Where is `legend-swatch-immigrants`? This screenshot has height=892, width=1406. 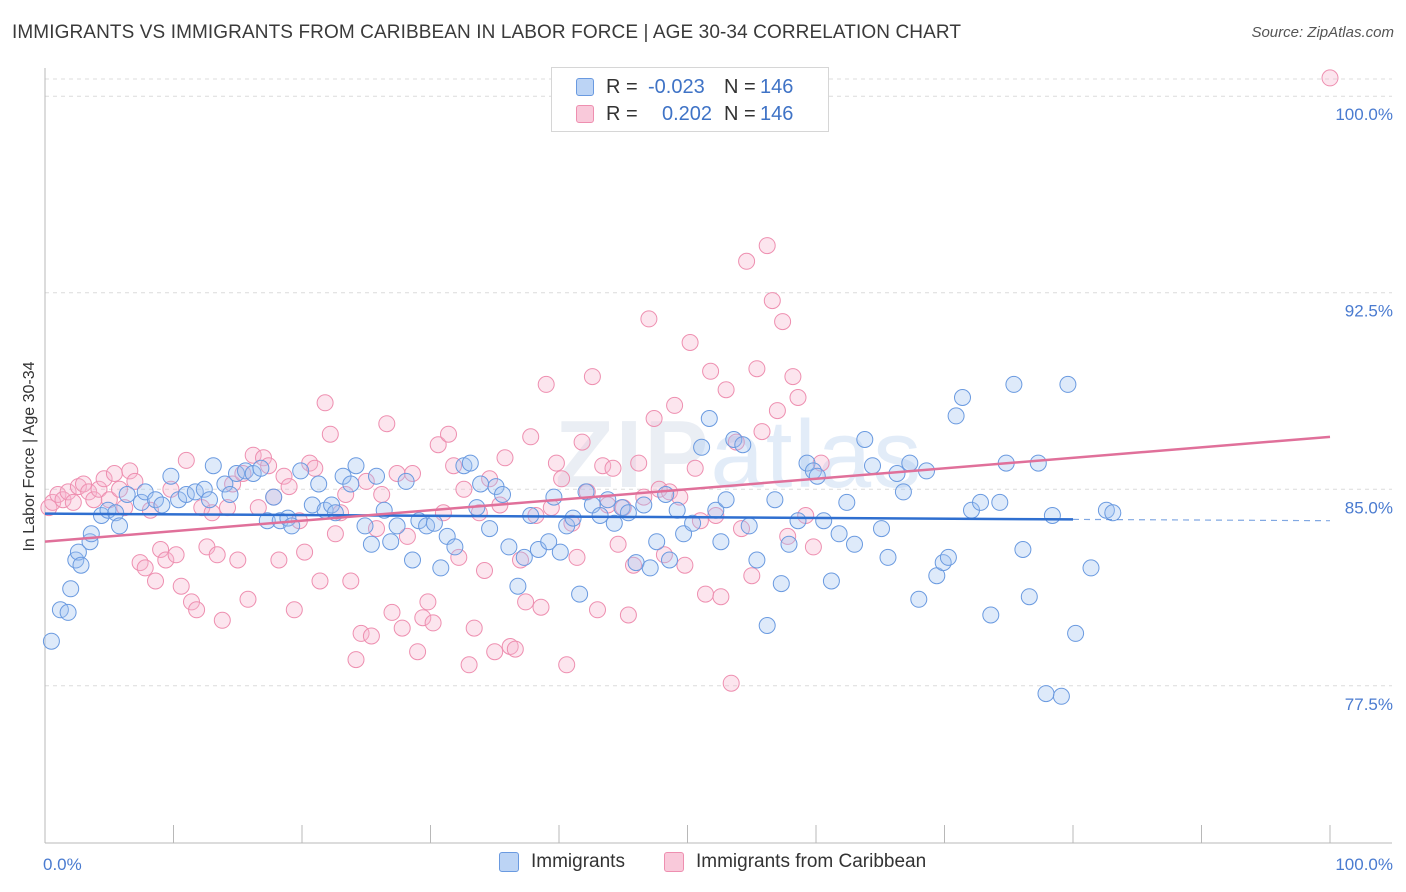
legend-swatch-immigrants is located at coordinates (509, 862).